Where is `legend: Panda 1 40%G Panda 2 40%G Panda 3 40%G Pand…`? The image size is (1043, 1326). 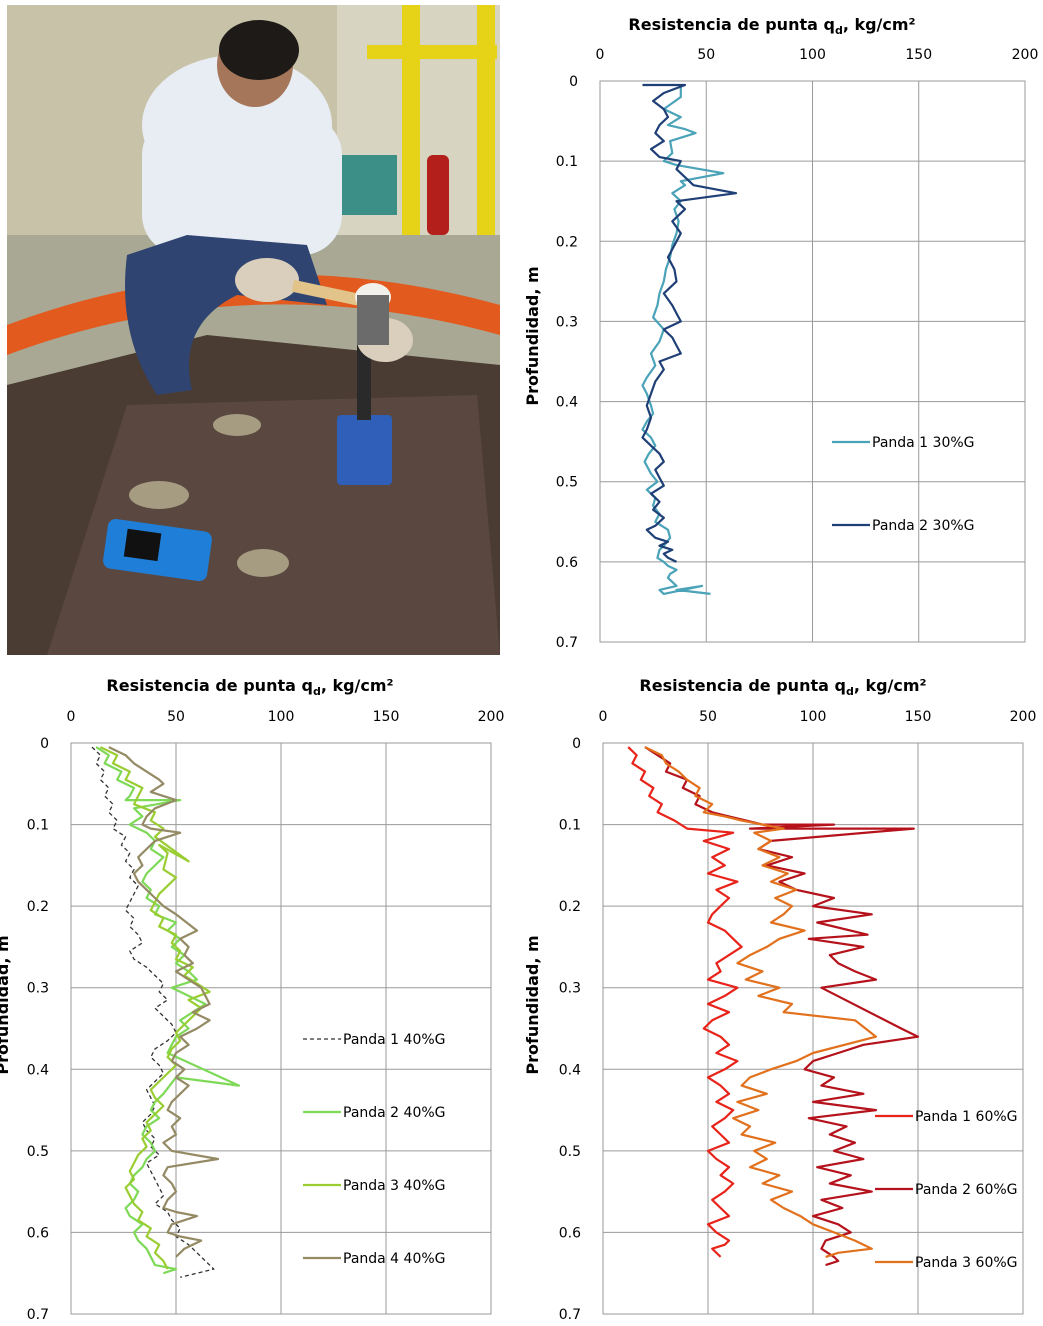
legend: Panda 1 40%G Panda 2 40%G Panda 3 40%G Pand… is located at coordinates (374, 1149).